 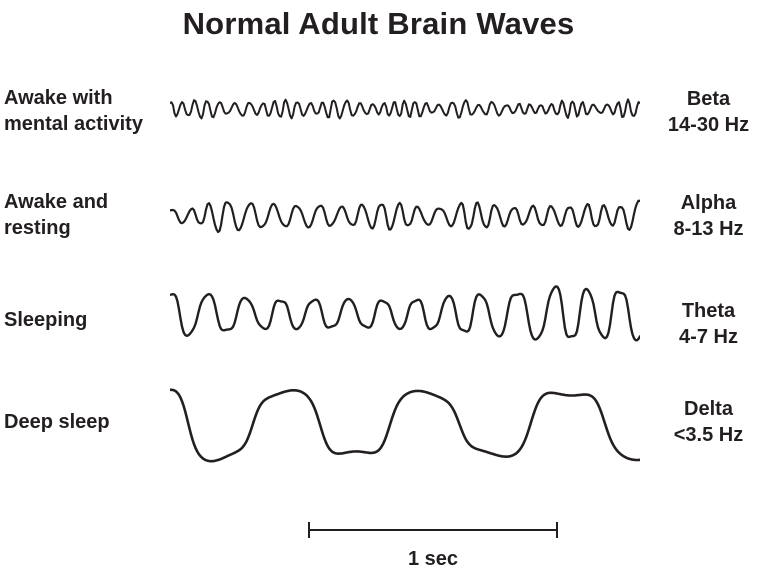 What do you see at coordinates (57, 422) in the screenshot?
I see `state-label-line1: Deep sleep` at bounding box center [57, 422].